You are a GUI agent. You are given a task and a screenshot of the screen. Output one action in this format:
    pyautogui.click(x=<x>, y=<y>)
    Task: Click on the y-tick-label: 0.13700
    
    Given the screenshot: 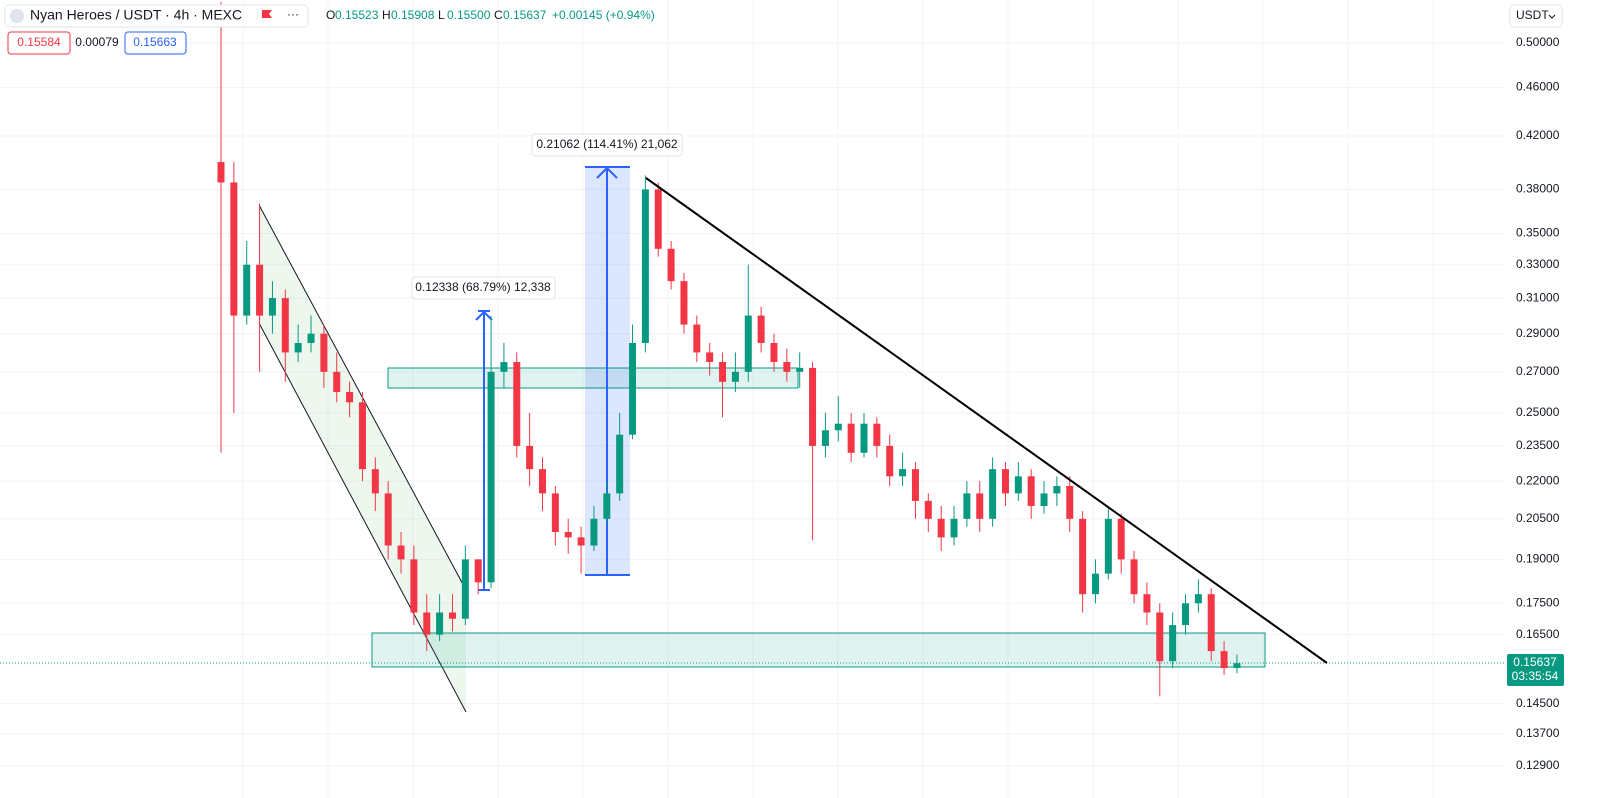 What is the action you would take?
    pyautogui.click(x=1538, y=733)
    